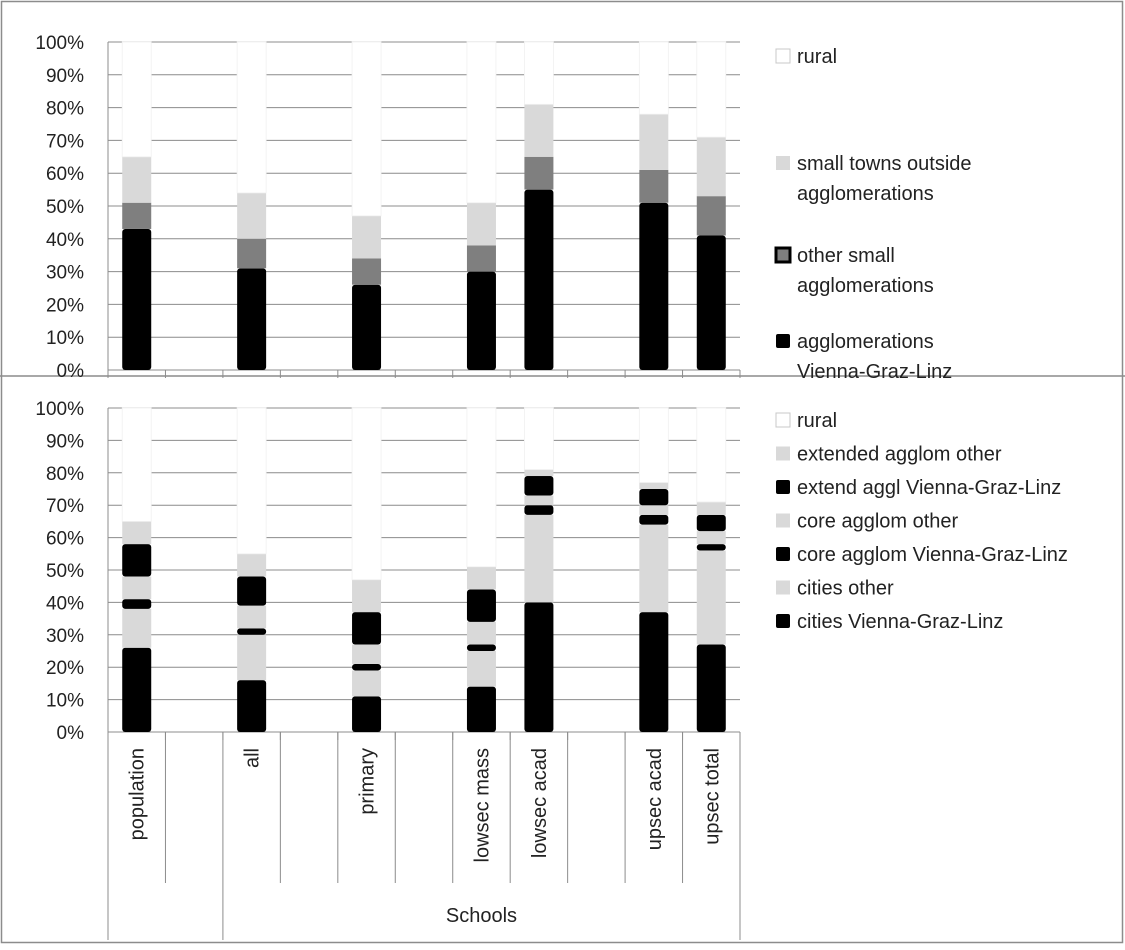 The image size is (1125, 950). What do you see at coordinates (368, 781) in the screenshot?
I see `category-label: primary` at bounding box center [368, 781].